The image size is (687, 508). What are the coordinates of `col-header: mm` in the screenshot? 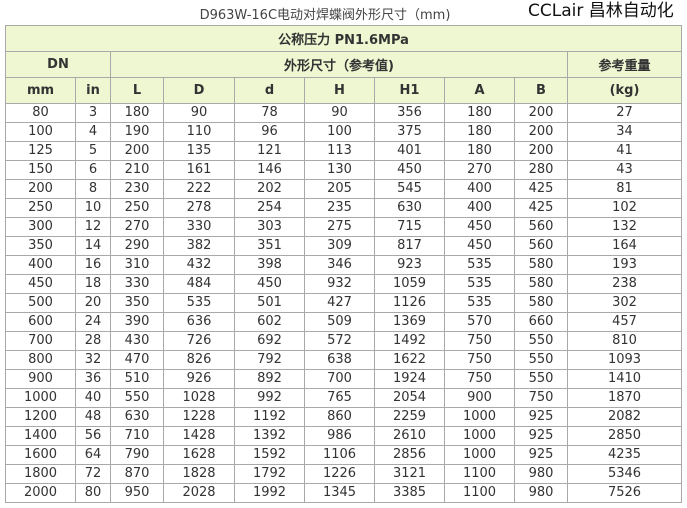 It's located at (40, 90).